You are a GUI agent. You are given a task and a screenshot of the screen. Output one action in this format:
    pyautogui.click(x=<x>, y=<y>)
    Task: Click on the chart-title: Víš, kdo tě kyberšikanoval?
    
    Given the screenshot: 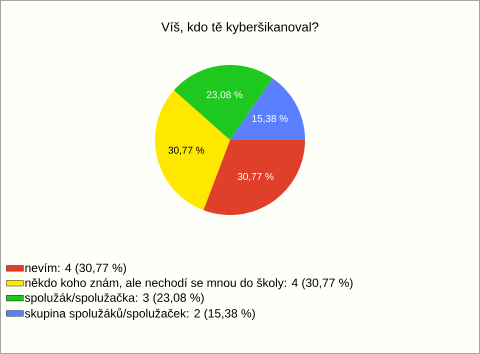 What is the action you would take?
    pyautogui.click(x=239, y=28)
    